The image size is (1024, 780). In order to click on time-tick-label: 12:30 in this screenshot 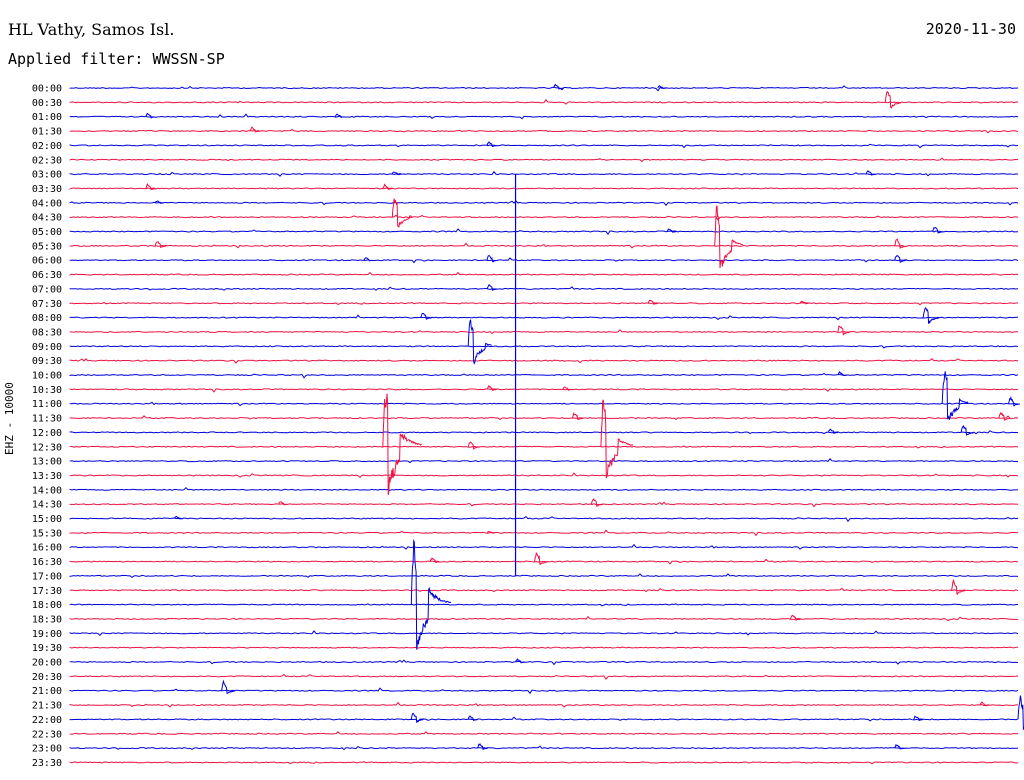, I will do `click(47, 447)`.